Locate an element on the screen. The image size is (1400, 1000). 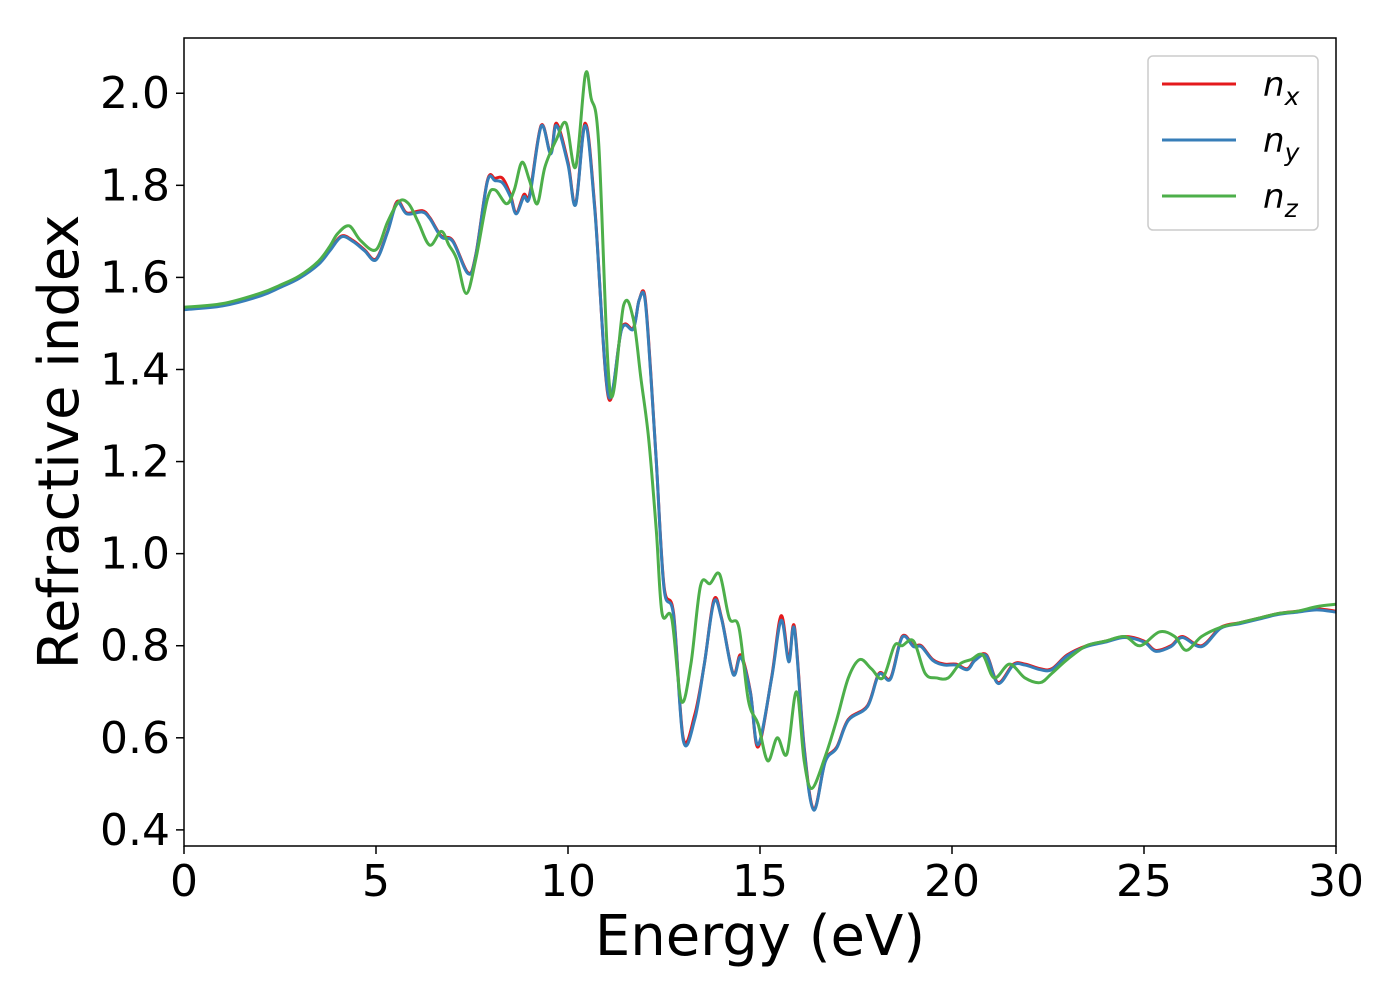
x-tick-label: 0 is located at coordinates (184, 881).